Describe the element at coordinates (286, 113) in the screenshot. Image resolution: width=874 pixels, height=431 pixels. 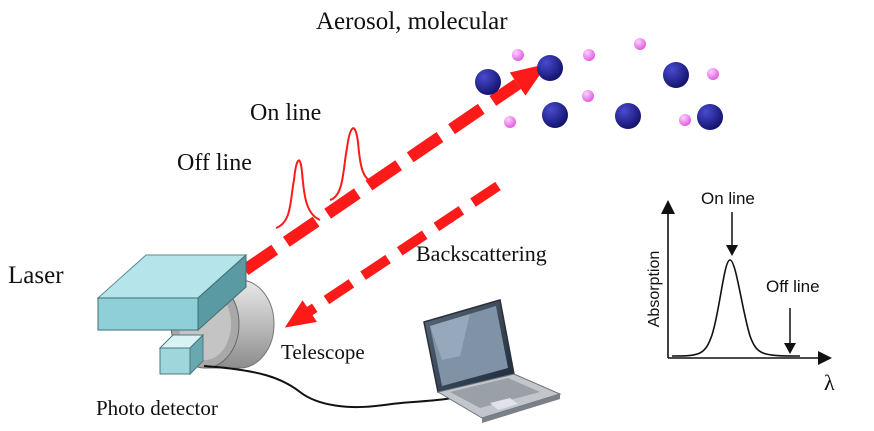
I see `on-line-label: On line` at that location.